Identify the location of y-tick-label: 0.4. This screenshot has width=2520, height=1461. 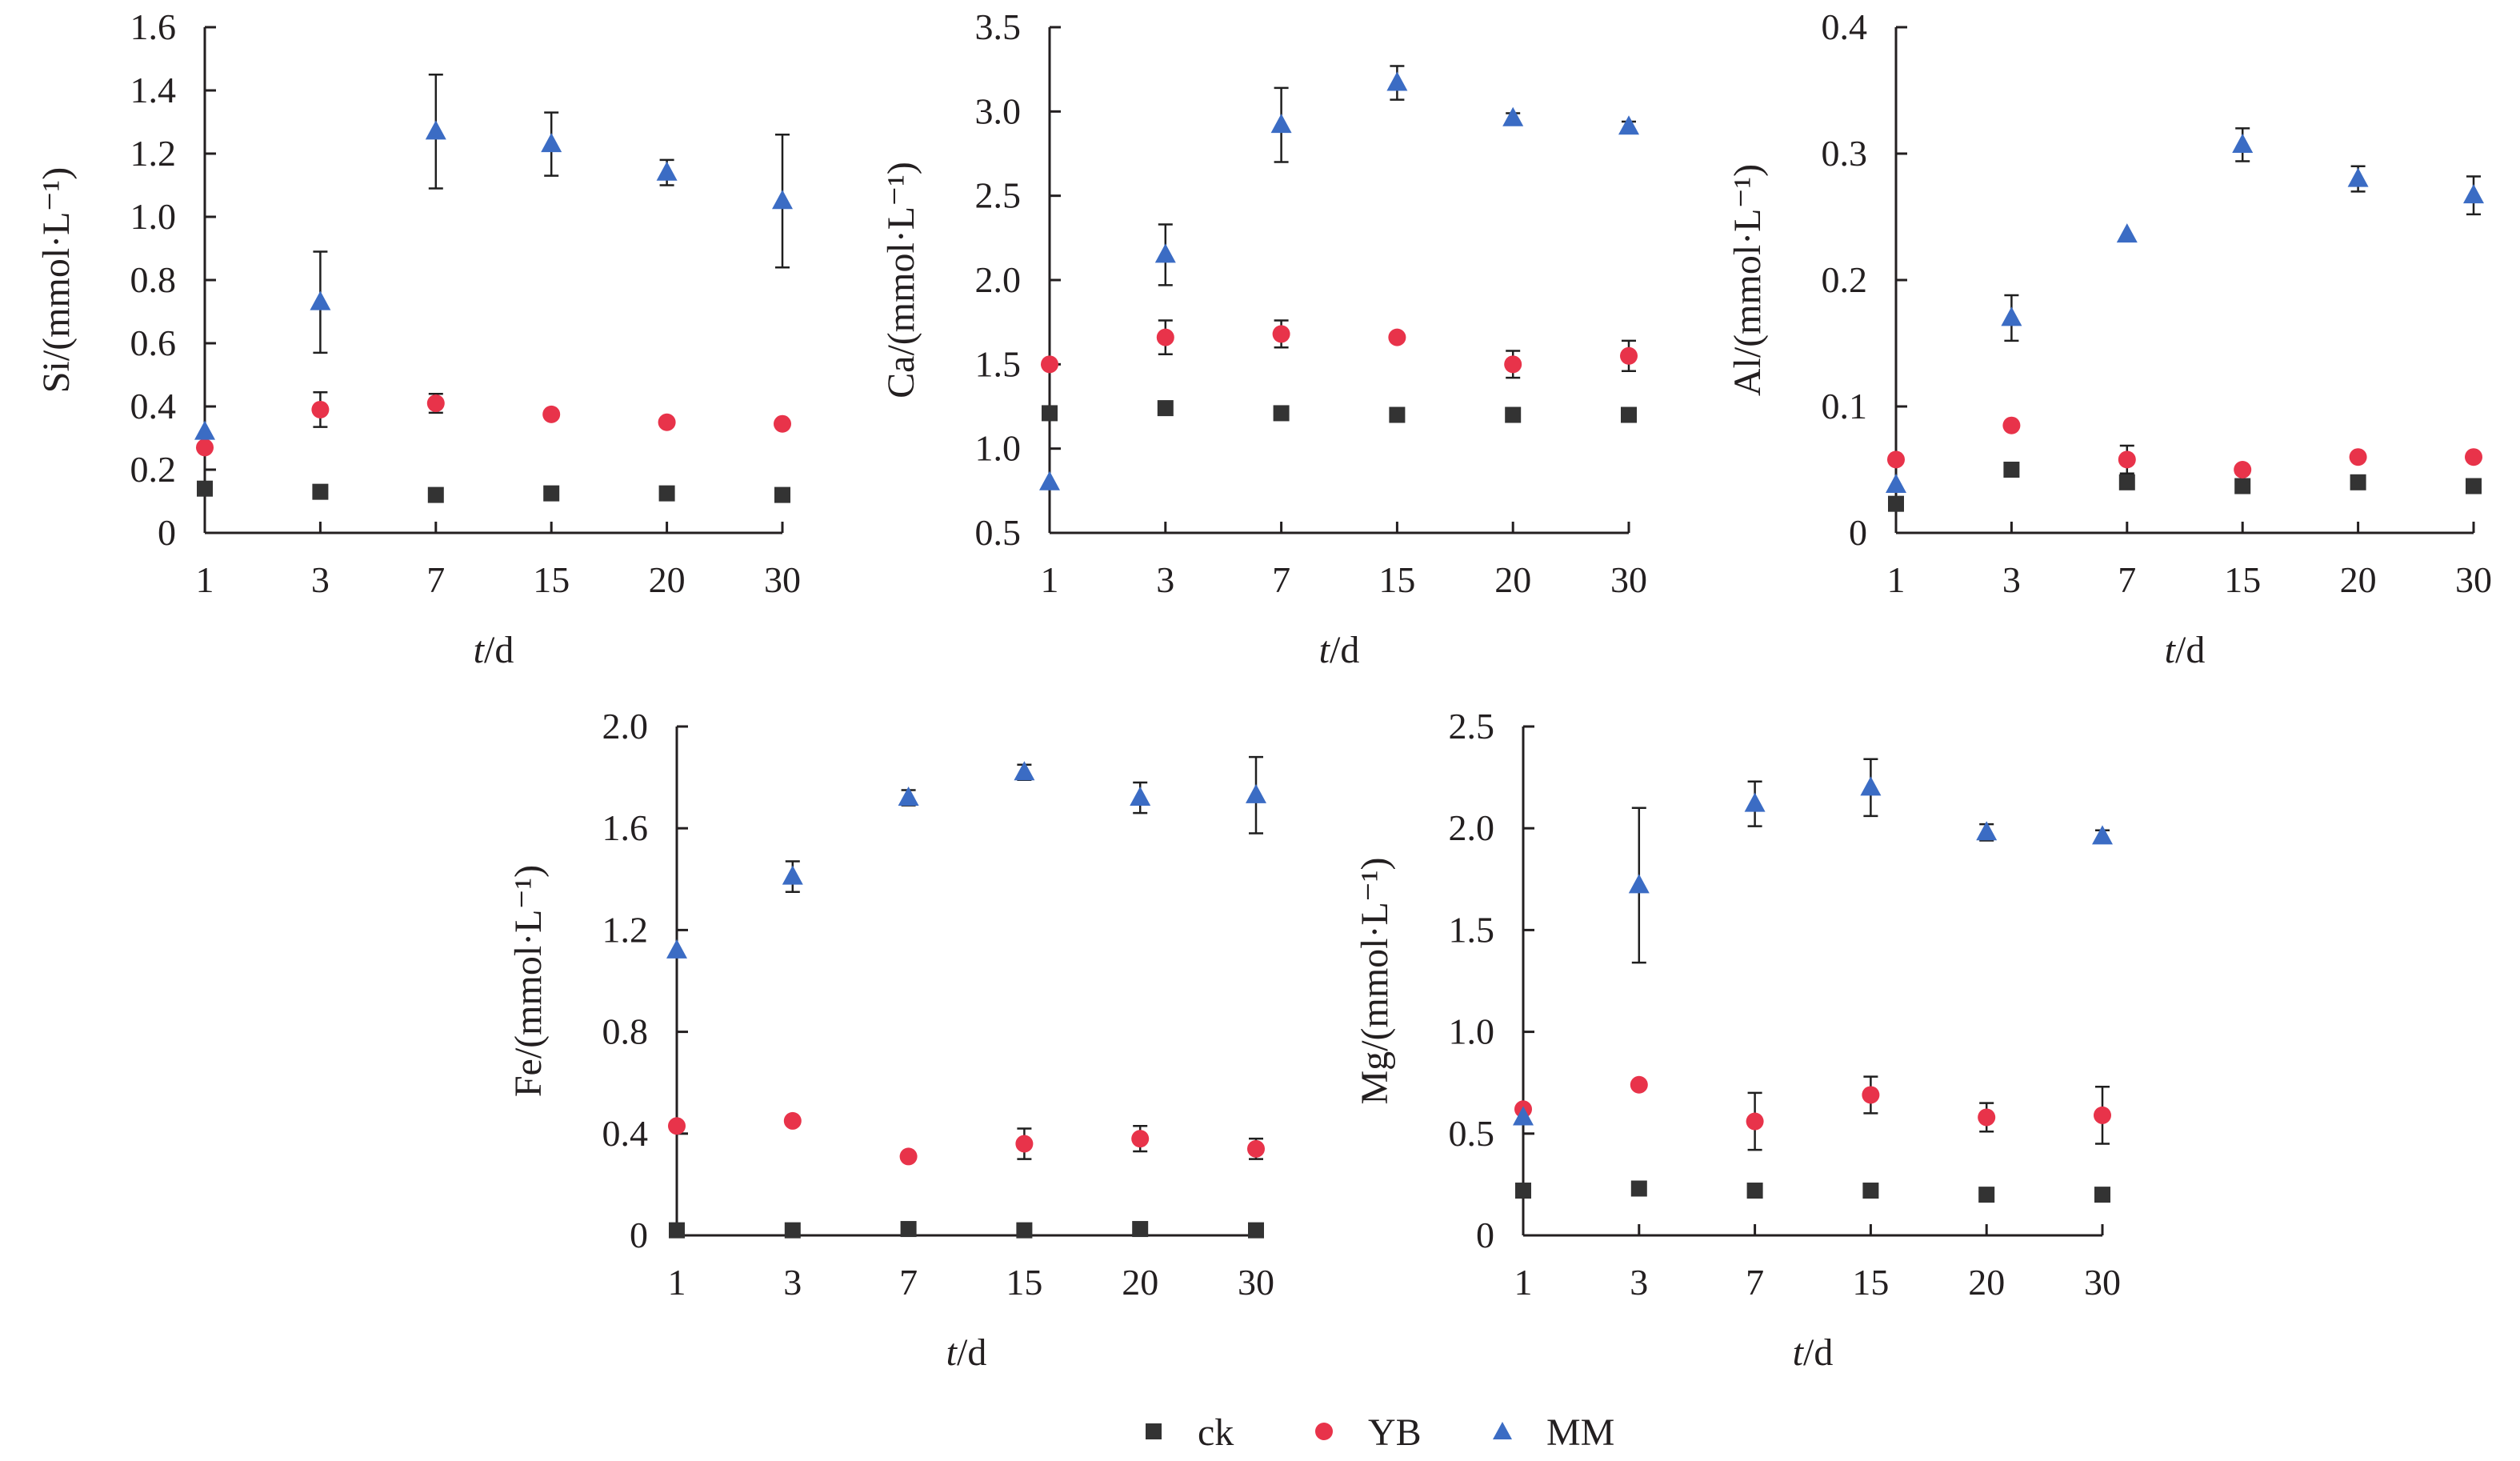
(1845, 27).